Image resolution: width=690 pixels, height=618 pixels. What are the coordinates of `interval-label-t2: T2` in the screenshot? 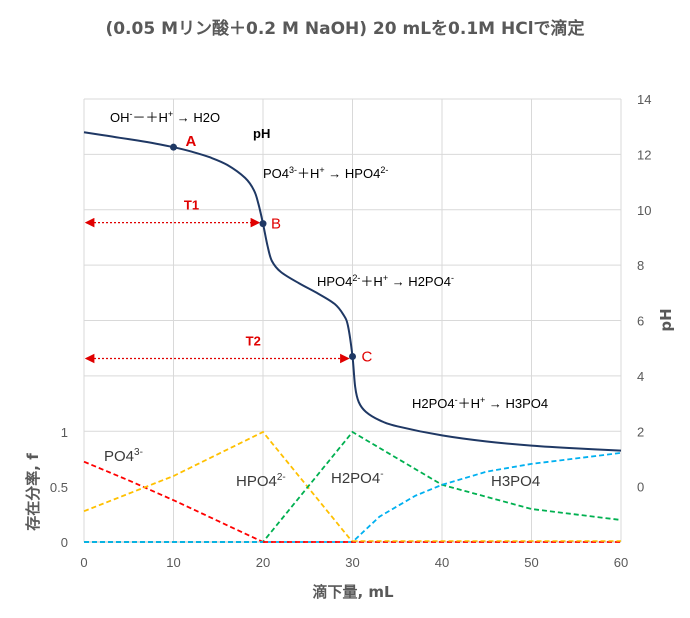 It's located at (253, 340).